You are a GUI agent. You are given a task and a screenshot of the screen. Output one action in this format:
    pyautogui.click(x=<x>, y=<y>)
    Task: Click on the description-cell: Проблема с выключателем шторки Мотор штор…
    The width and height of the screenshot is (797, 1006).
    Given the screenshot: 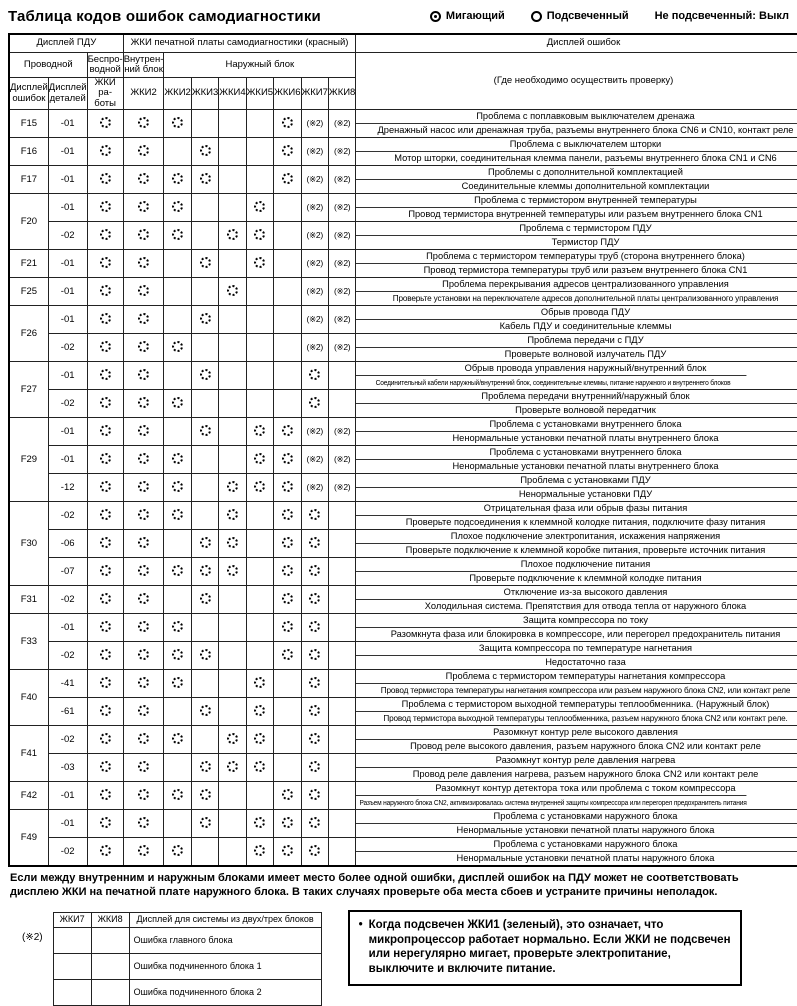 What is the action you would take?
    pyautogui.click(x=576, y=152)
    